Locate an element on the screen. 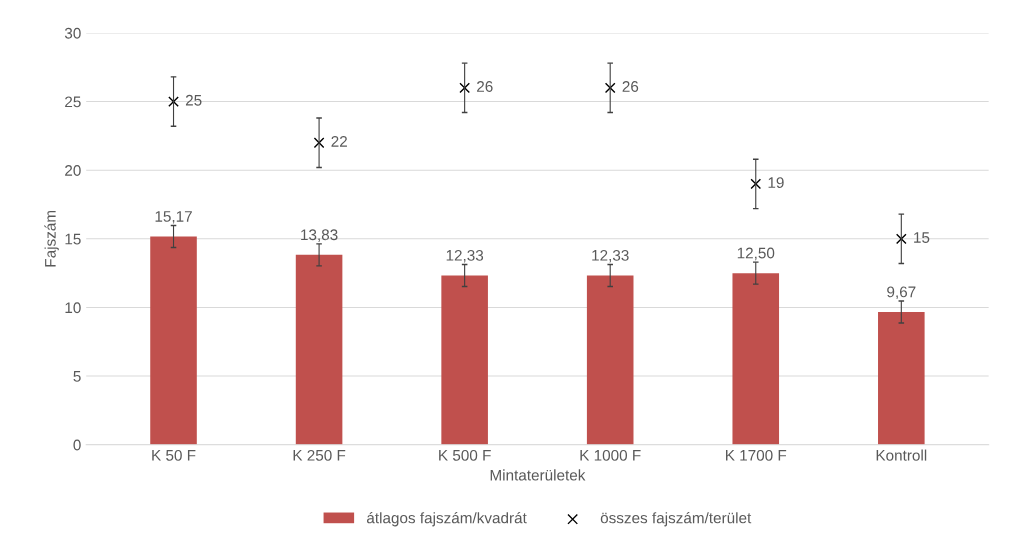 This screenshot has width=1014, height=549. data-label: 12,50 is located at coordinates (756, 254).